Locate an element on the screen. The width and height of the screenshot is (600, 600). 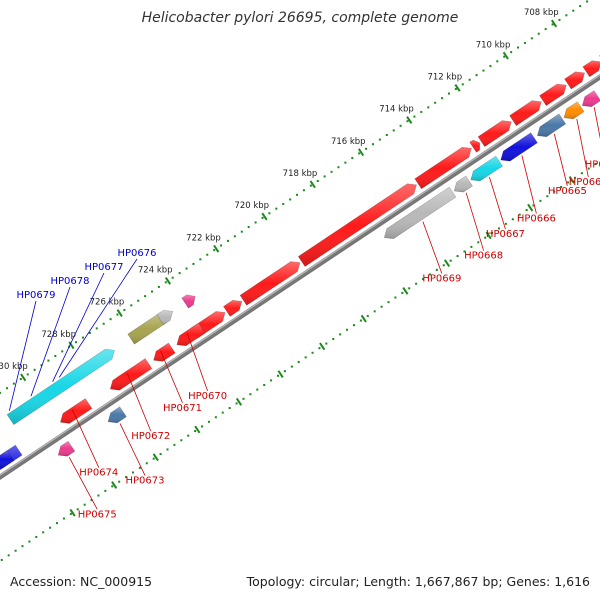
gene-label: HP0668 is located at coordinates (483, 256).